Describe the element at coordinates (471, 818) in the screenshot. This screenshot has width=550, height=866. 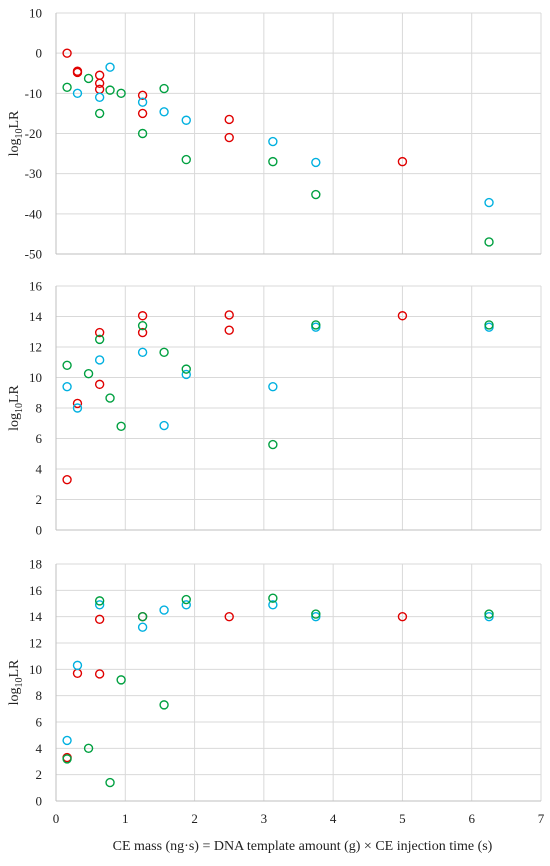
I see `x-tick-label: 6` at that location.